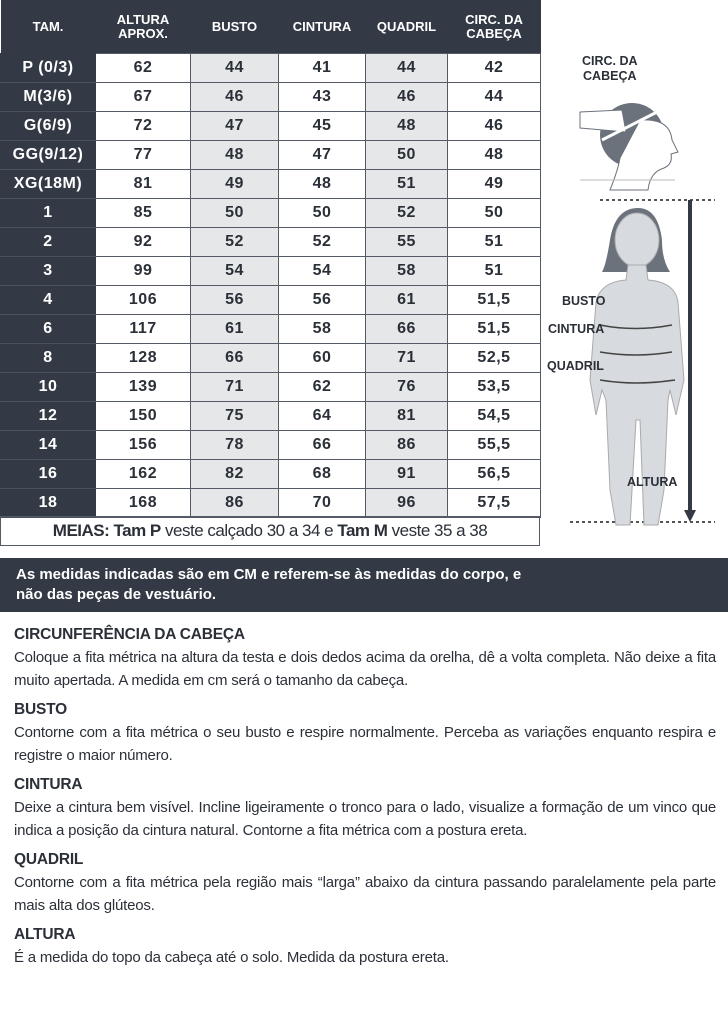  I want to click on table-row: 6 117 61 58 66 51,5, so click(270, 329).